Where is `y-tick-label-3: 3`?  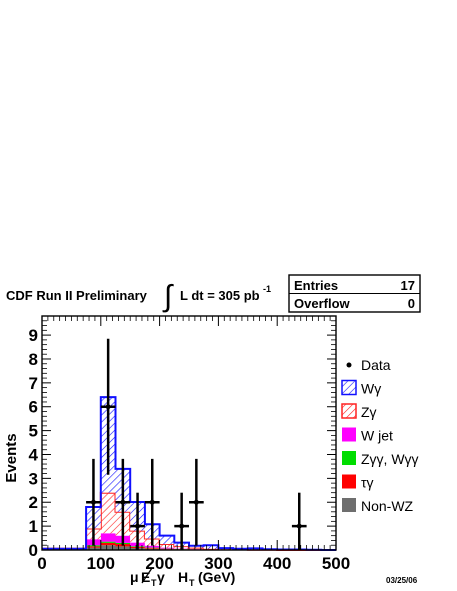
y-tick-label-3: 3 is located at coordinates (33, 478).